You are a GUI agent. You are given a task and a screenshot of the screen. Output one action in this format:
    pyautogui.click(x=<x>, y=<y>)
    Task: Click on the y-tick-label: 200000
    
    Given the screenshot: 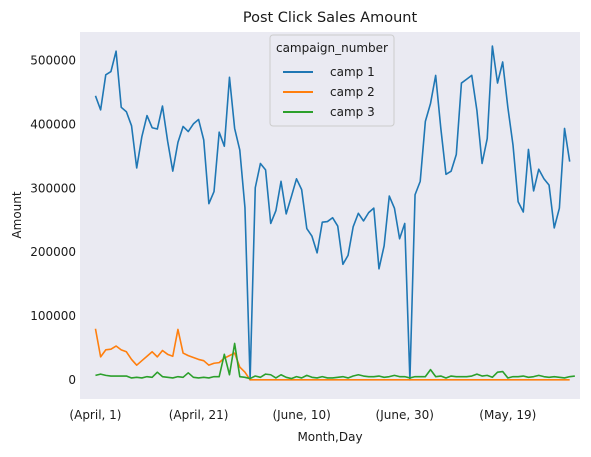 What is the action you would take?
    pyautogui.click(x=53, y=252)
    